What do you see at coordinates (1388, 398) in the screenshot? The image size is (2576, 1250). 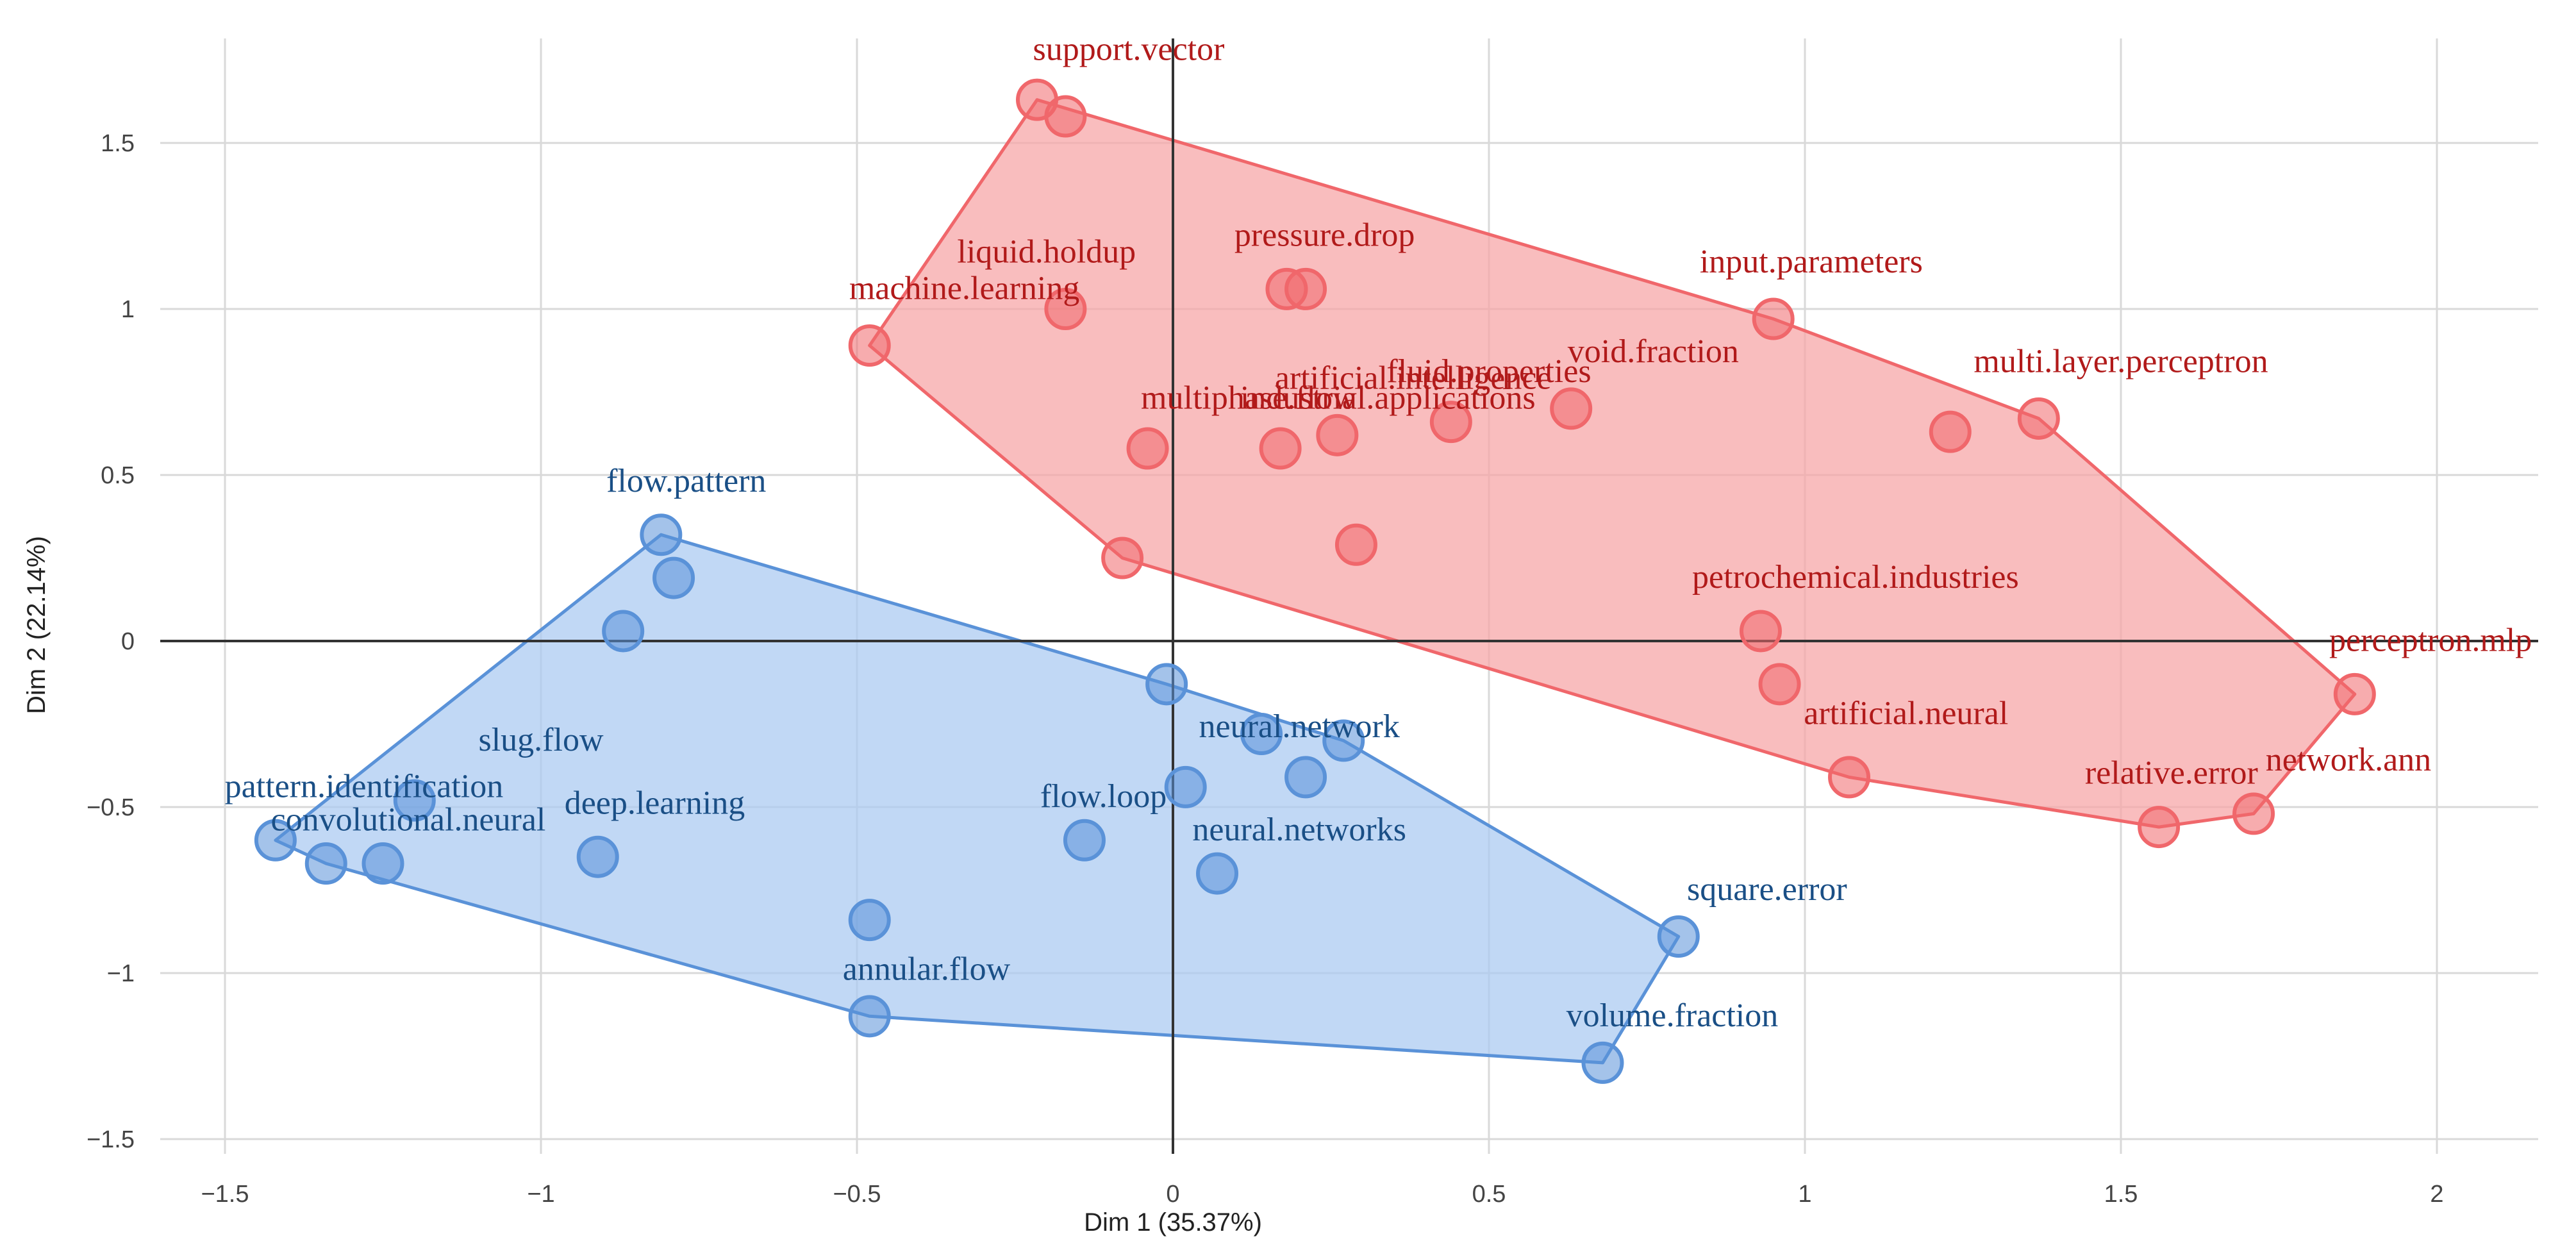 I see `label-industrial-applications: industrial.applications` at bounding box center [1388, 398].